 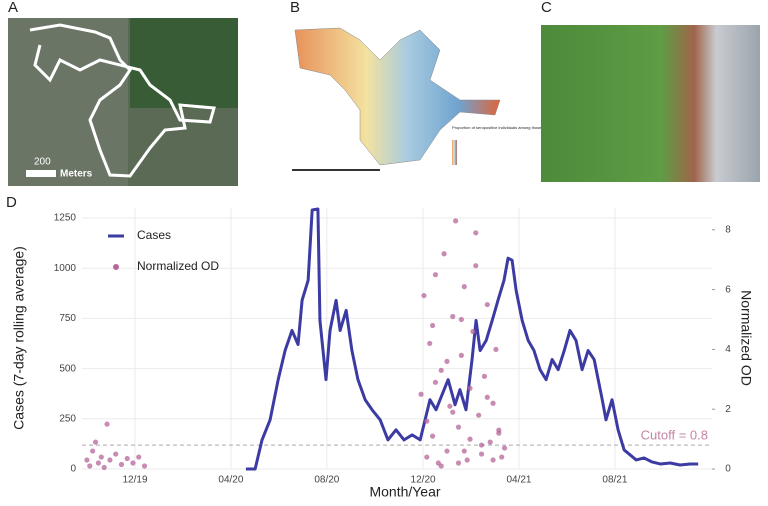 I want to click on y-tick-label: 500, so click(x=67, y=368).